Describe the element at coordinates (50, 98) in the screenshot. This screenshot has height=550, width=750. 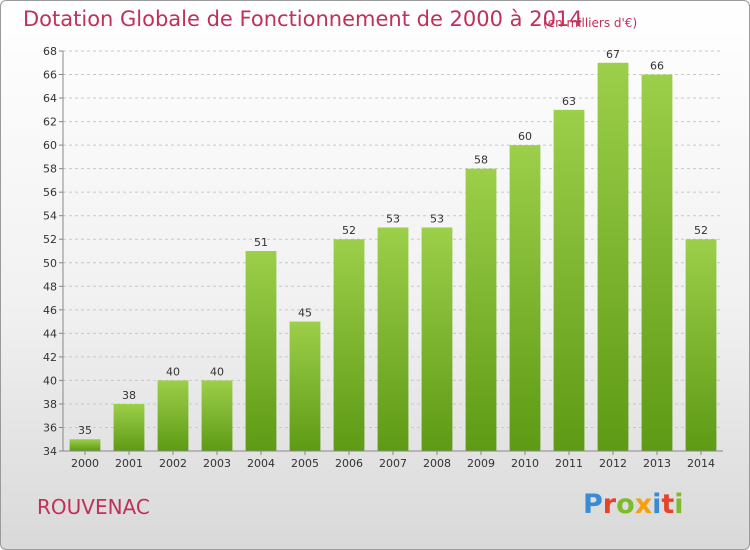
I see `y-tick-label: 64` at that location.